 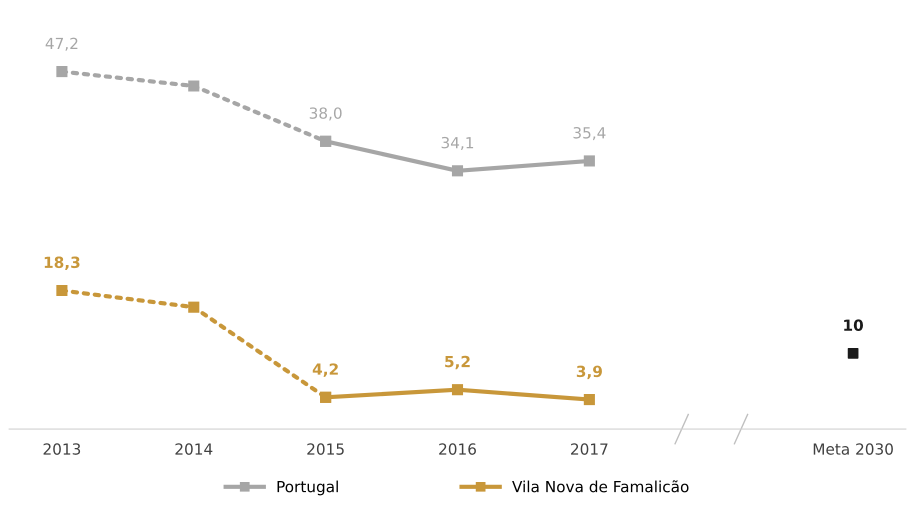 What do you see at coordinates (325, 449) in the screenshot?
I see `x-tick-label: 2015` at bounding box center [325, 449].